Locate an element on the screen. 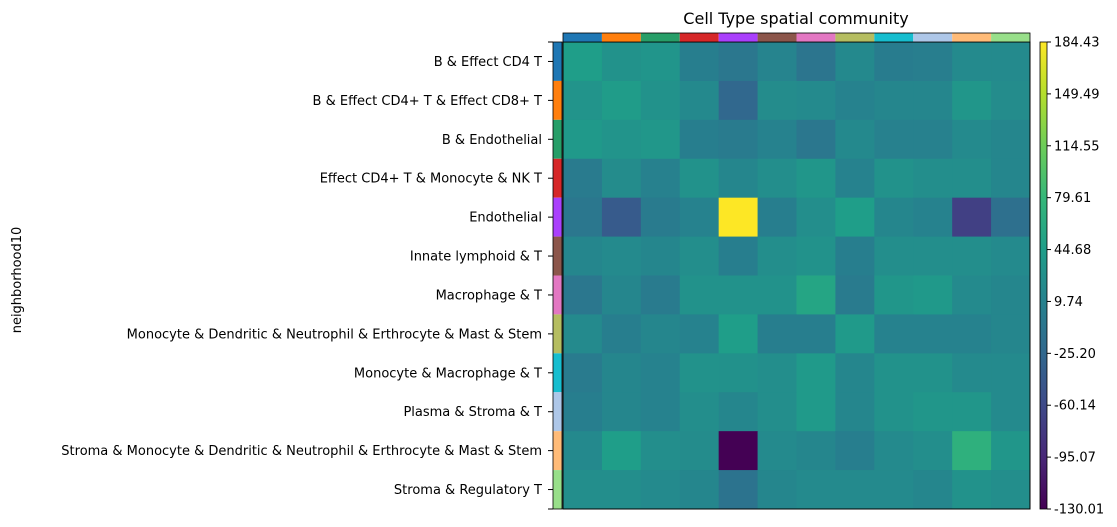  colorbar-tick-label: -95.07 is located at coordinates (1075, 458).